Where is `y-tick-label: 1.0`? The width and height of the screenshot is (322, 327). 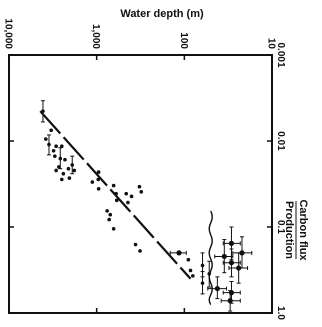
y-tick-label: 1.0 is located at coordinates (280, 313).